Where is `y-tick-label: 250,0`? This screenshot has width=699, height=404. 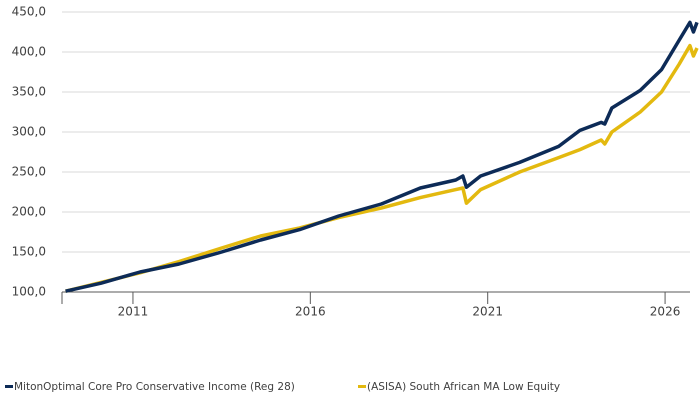 y-tick-label: 250,0 is located at coordinates (29, 172).